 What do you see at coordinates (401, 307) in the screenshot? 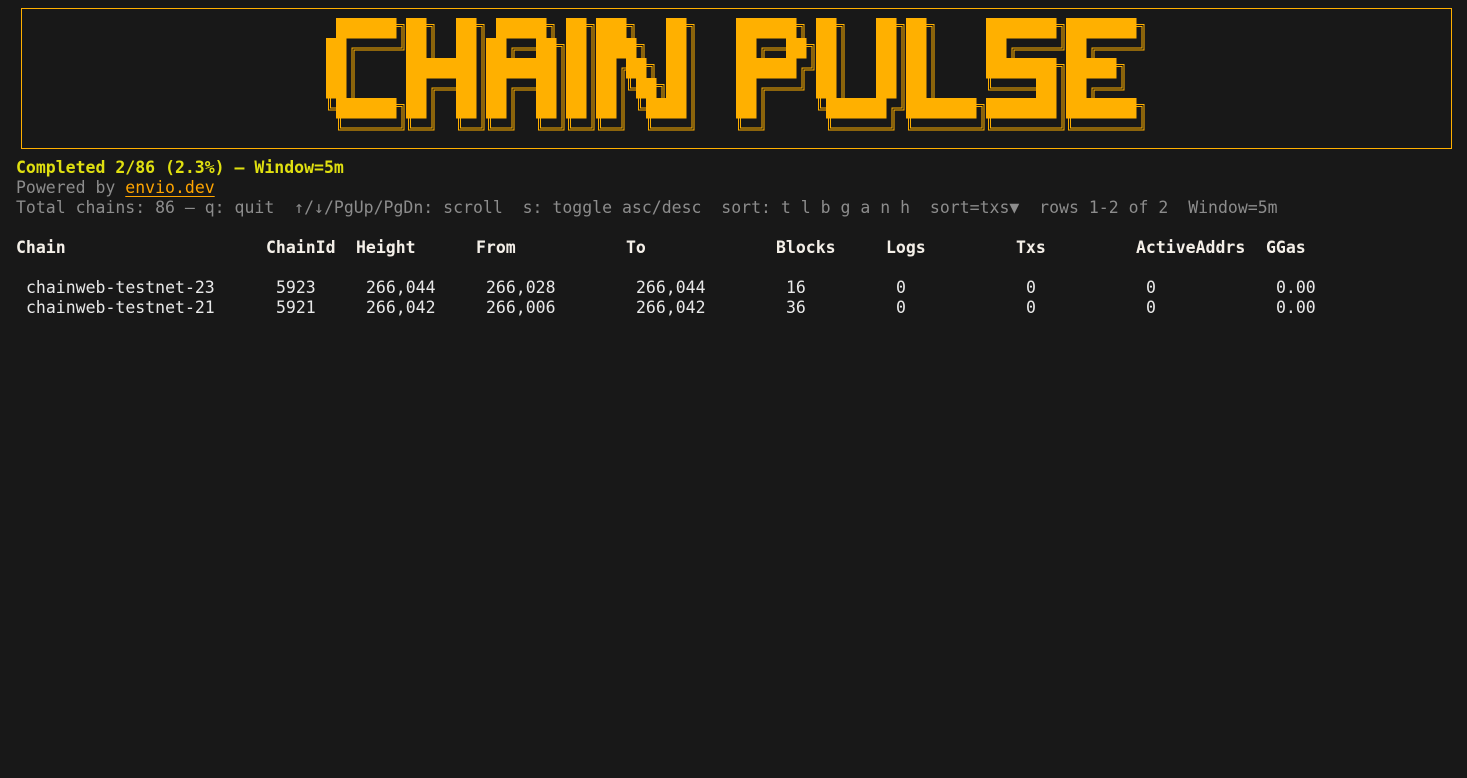
I see `cell-height: 266,042` at bounding box center [401, 307].